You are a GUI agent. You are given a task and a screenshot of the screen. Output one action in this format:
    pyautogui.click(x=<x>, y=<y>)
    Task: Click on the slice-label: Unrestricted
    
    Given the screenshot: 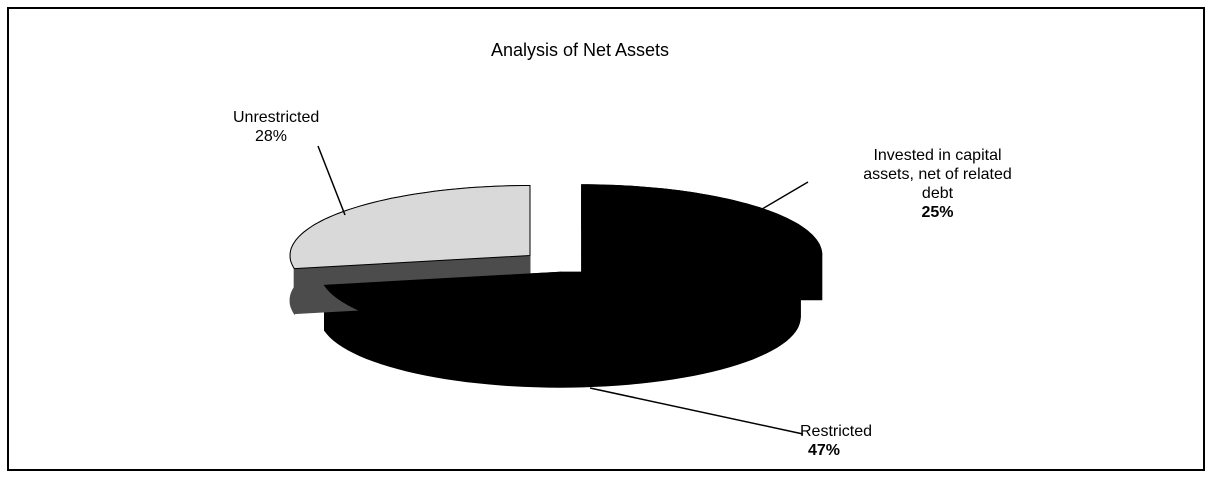 What is the action you would take?
    pyautogui.click(x=276, y=117)
    